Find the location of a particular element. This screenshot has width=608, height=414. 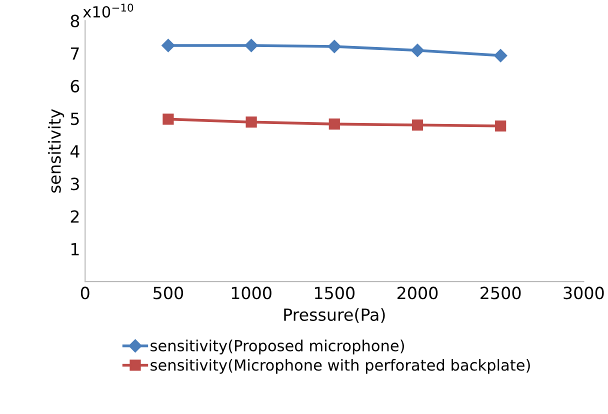

x-tick-label: 3000 is located at coordinates (584, 293).